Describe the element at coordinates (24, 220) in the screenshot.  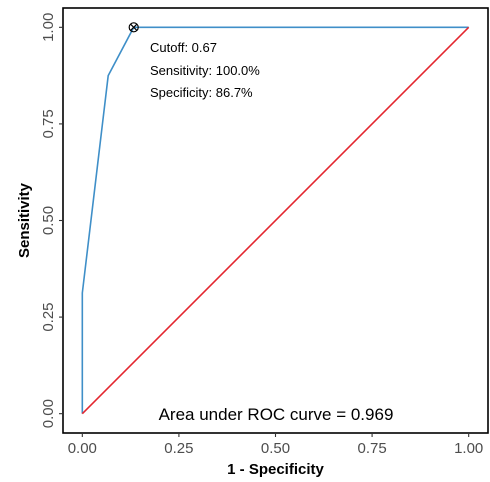
I see `y-axis-title: Sensitivity` at that location.